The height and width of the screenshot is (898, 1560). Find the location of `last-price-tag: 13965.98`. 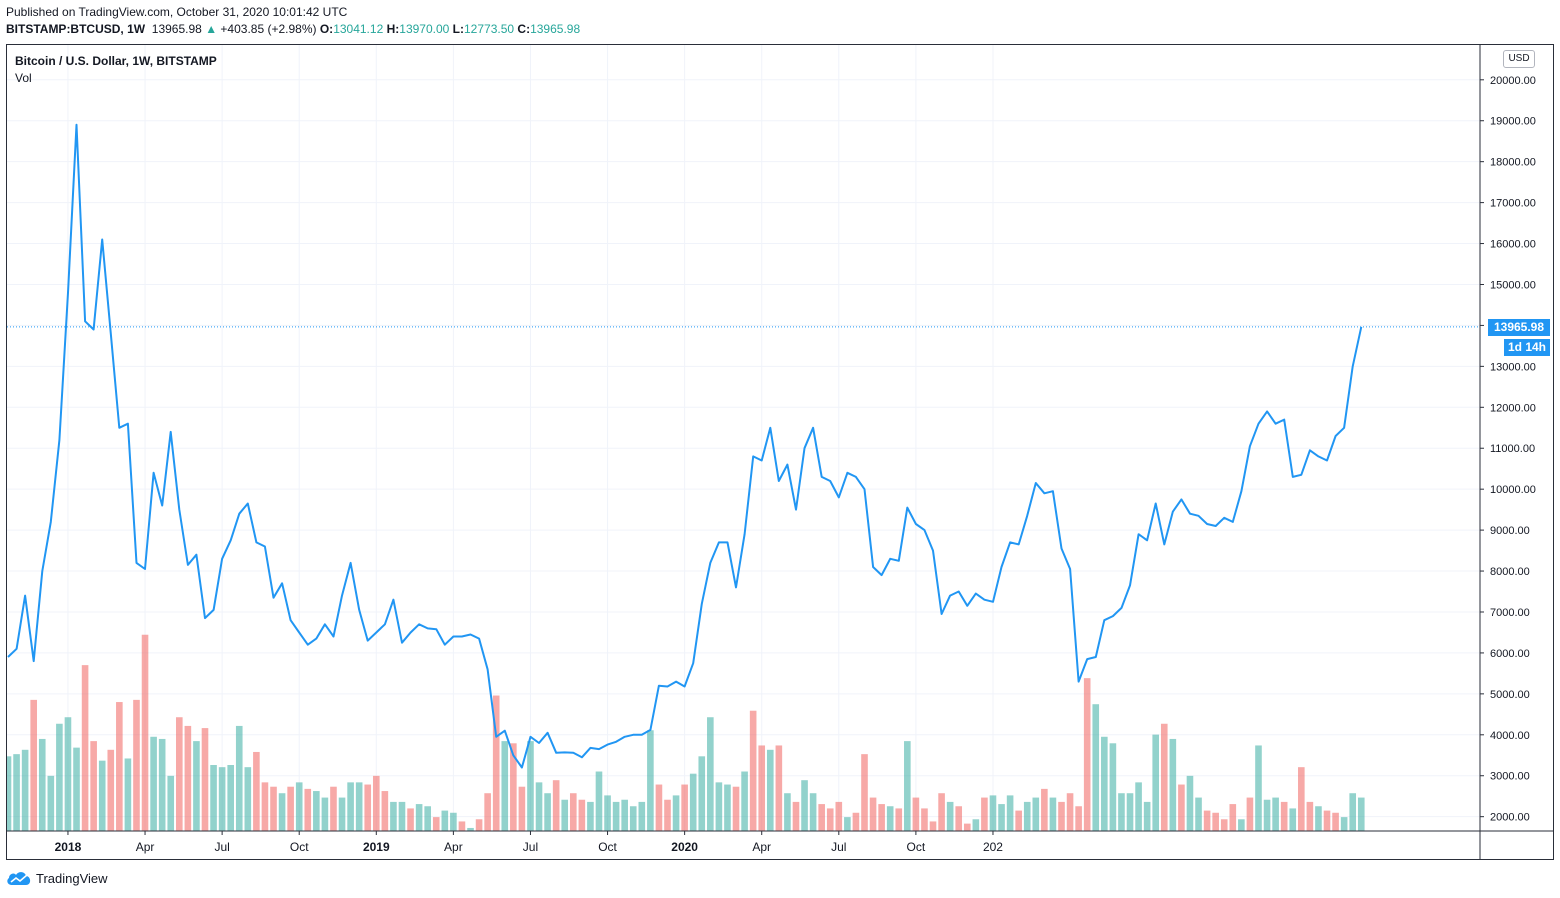

last-price-tag: 13965.98 is located at coordinates (1519, 327).